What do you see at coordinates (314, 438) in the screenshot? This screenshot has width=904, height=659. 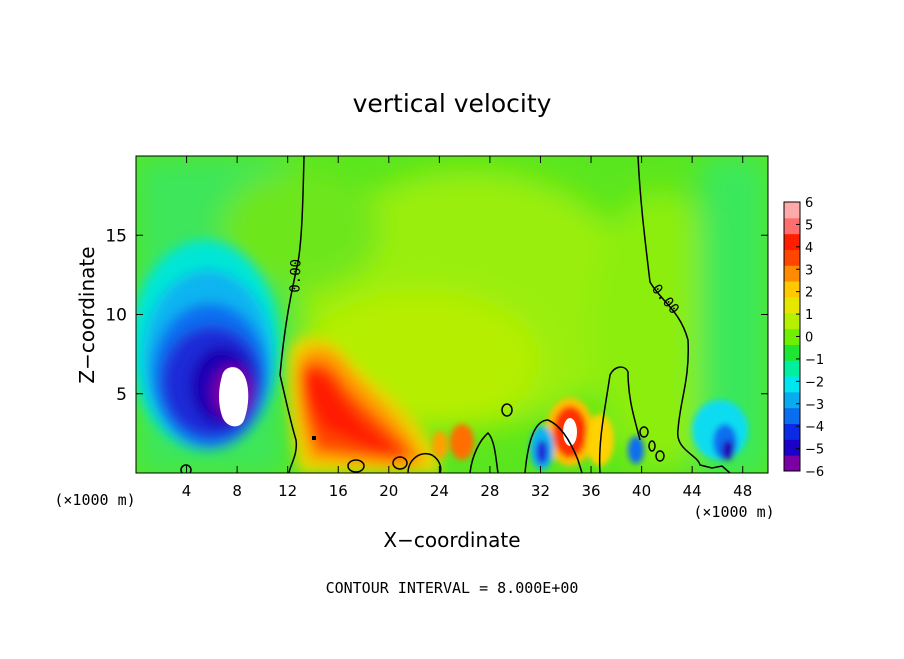 I see `small-black-dot` at bounding box center [314, 438].